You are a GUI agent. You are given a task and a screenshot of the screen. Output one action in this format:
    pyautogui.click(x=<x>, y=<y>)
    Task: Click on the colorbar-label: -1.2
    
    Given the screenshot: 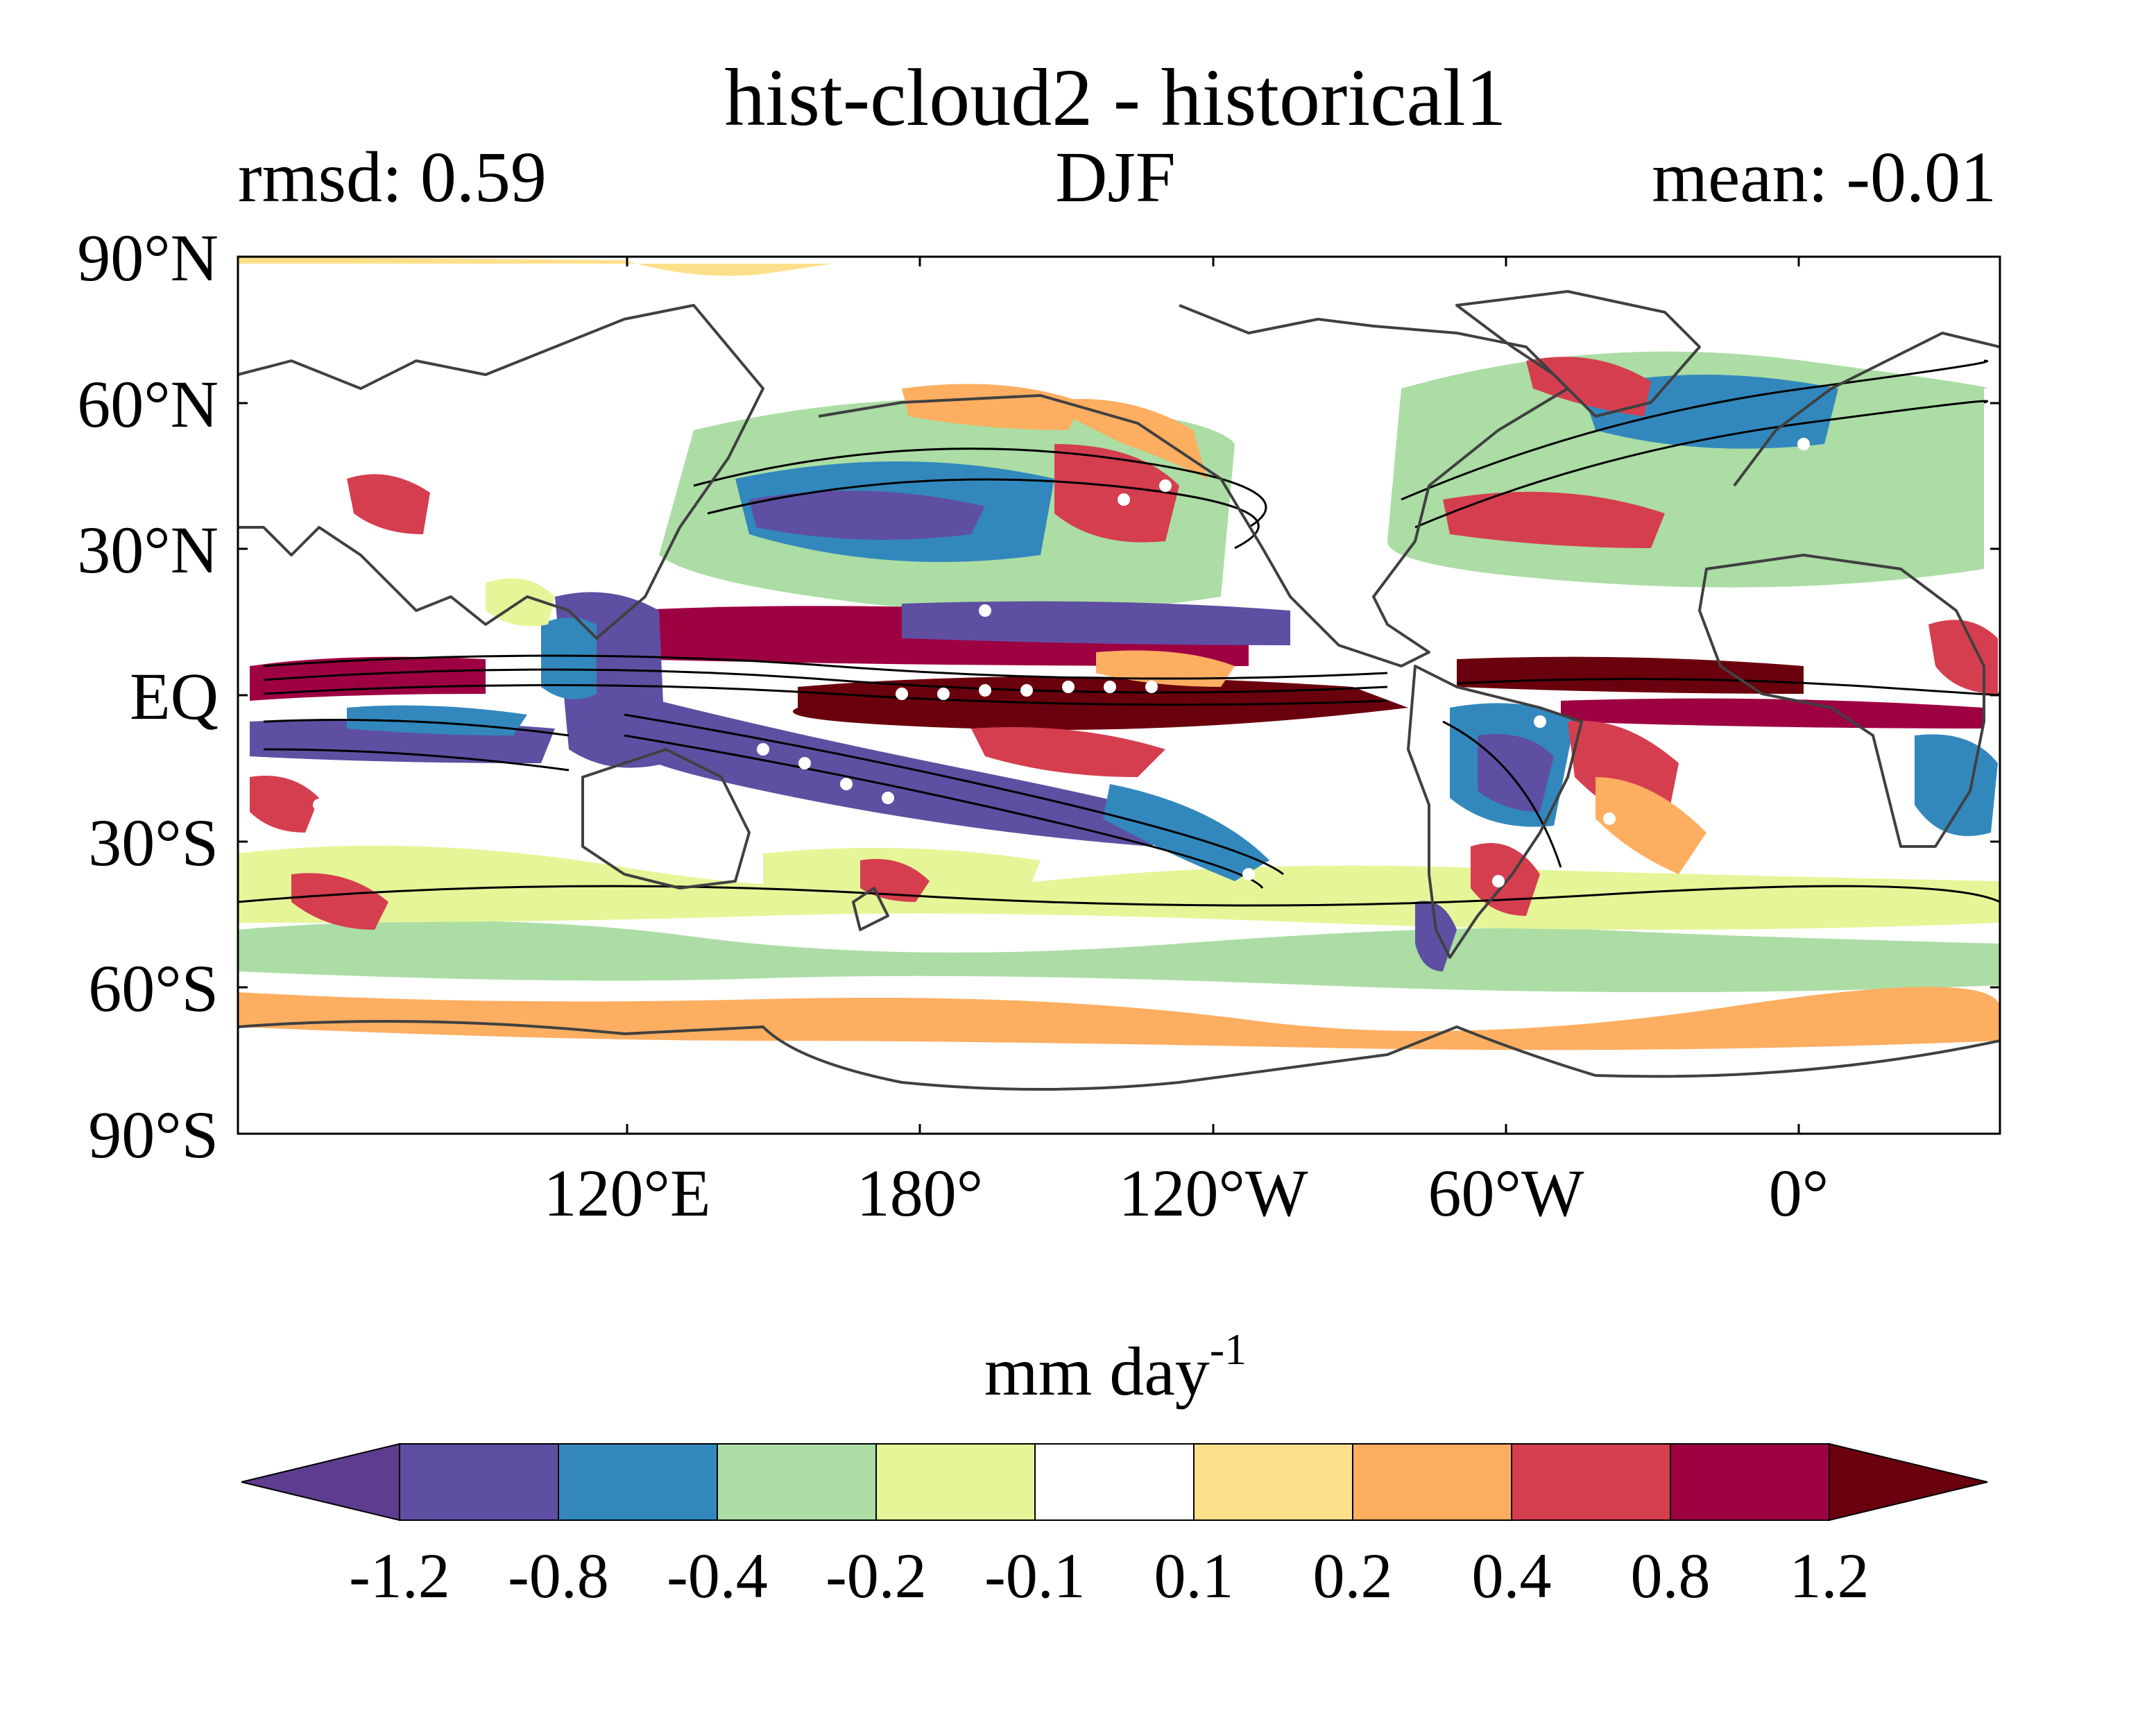 What is the action you would take?
    pyautogui.click(x=399, y=1575)
    